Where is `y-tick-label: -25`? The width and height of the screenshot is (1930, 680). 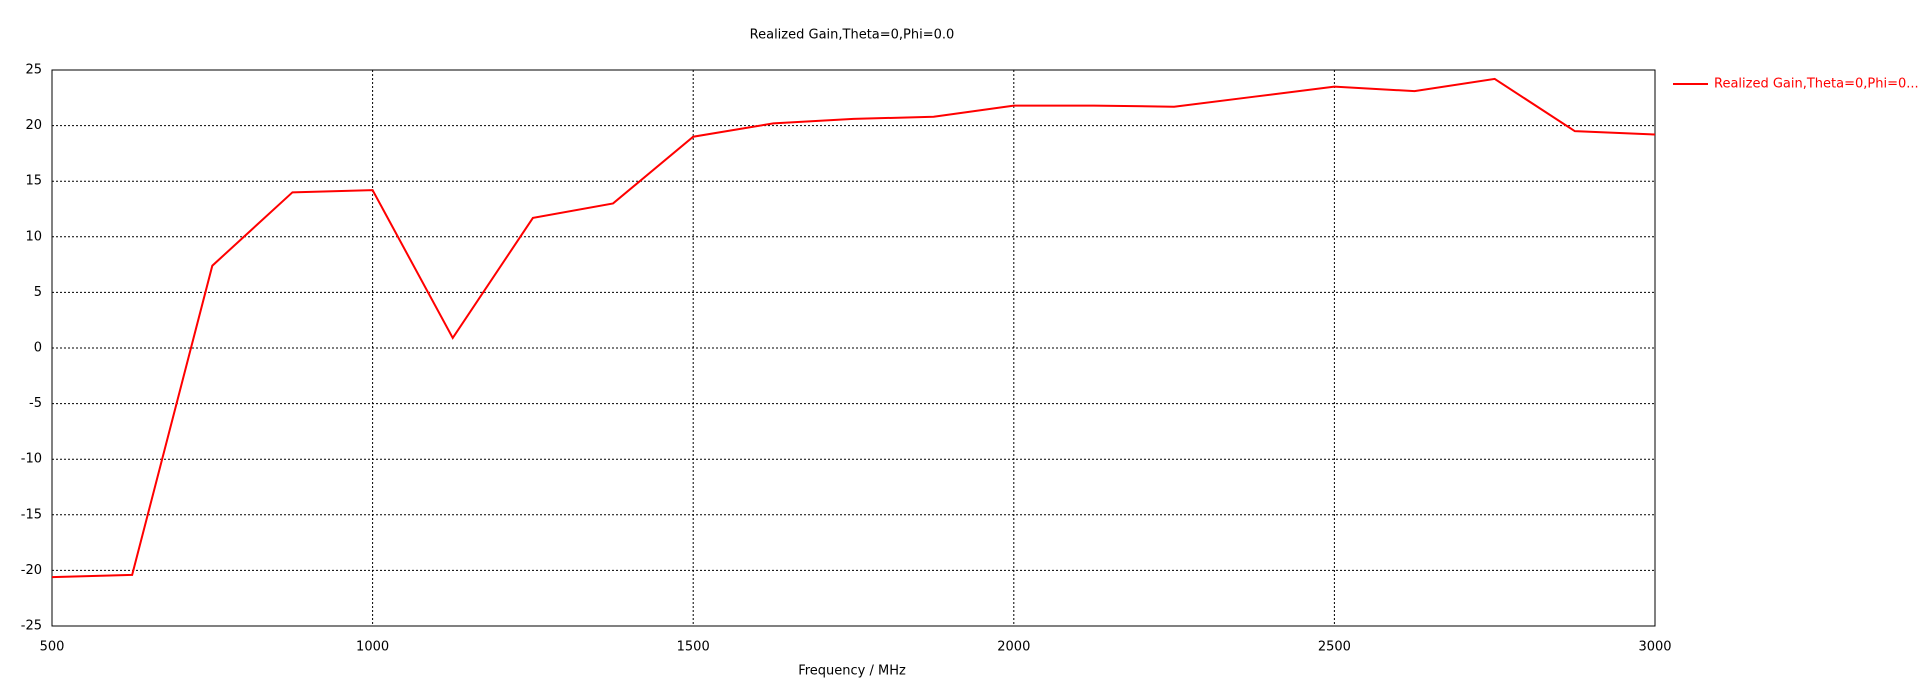 y-tick-label: -25 is located at coordinates (31, 626).